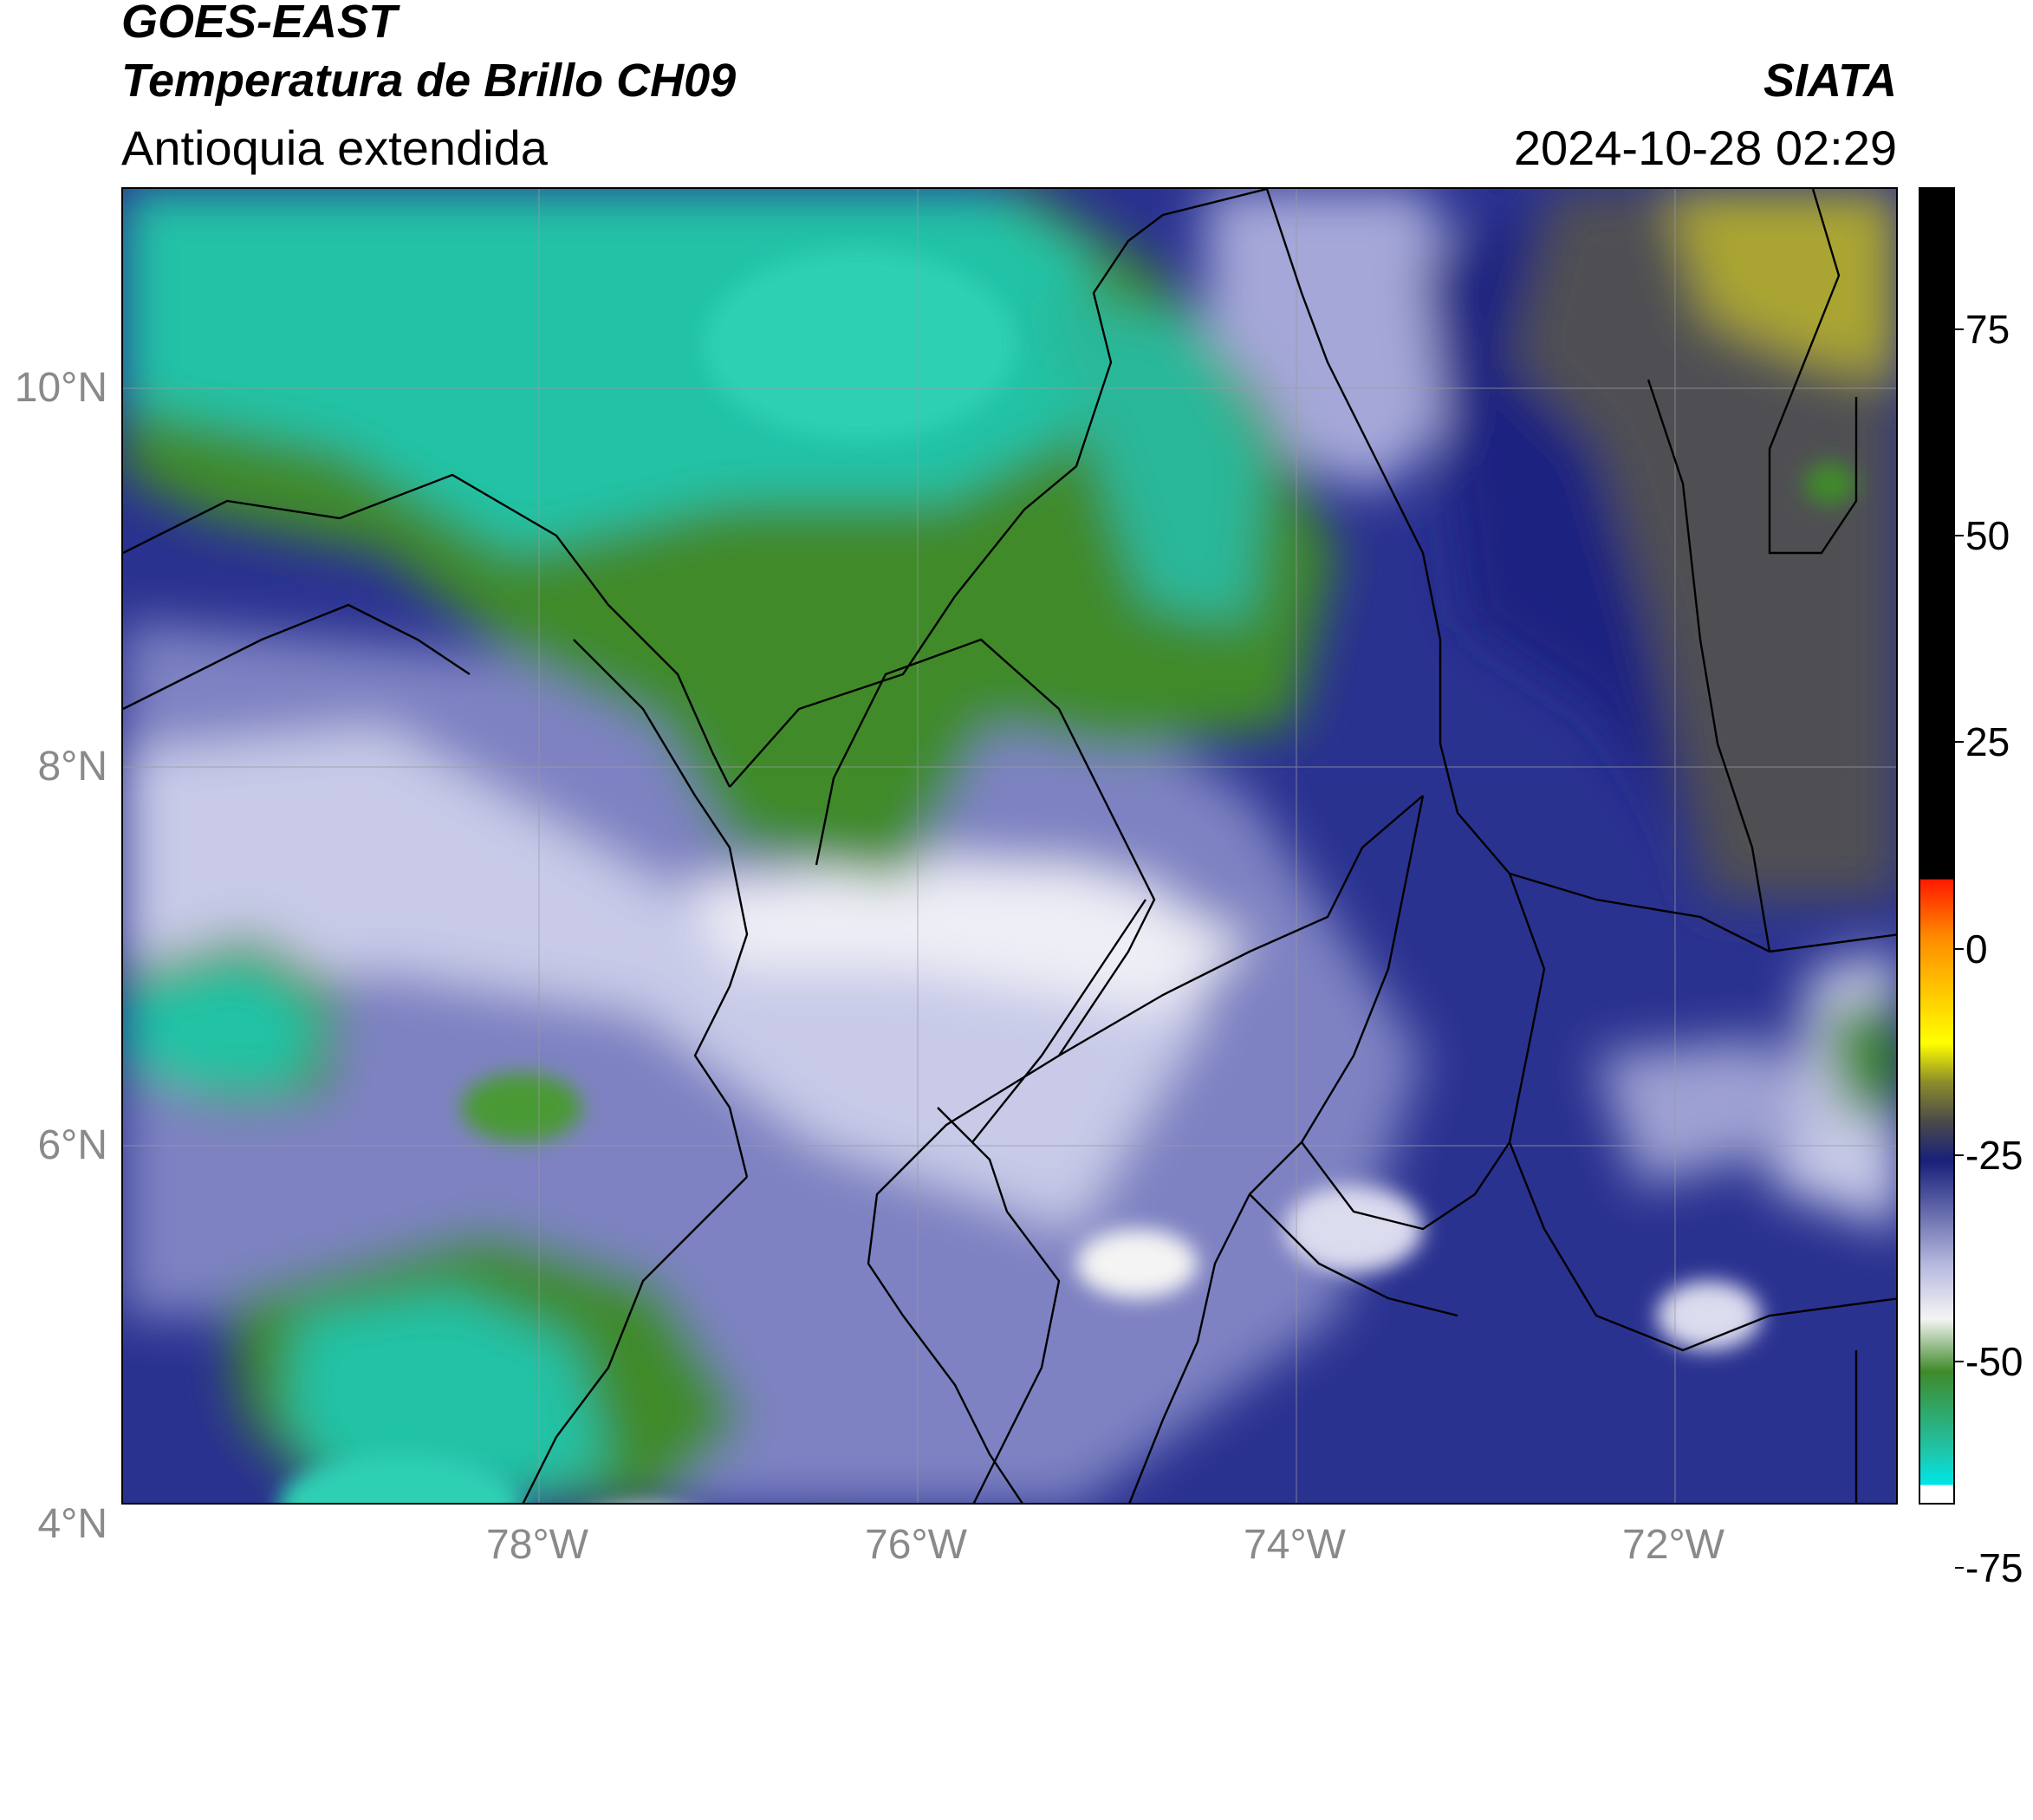  What do you see at coordinates (72, 1524) in the screenshot?
I see `lat-label-4n: 4°N` at bounding box center [72, 1524].